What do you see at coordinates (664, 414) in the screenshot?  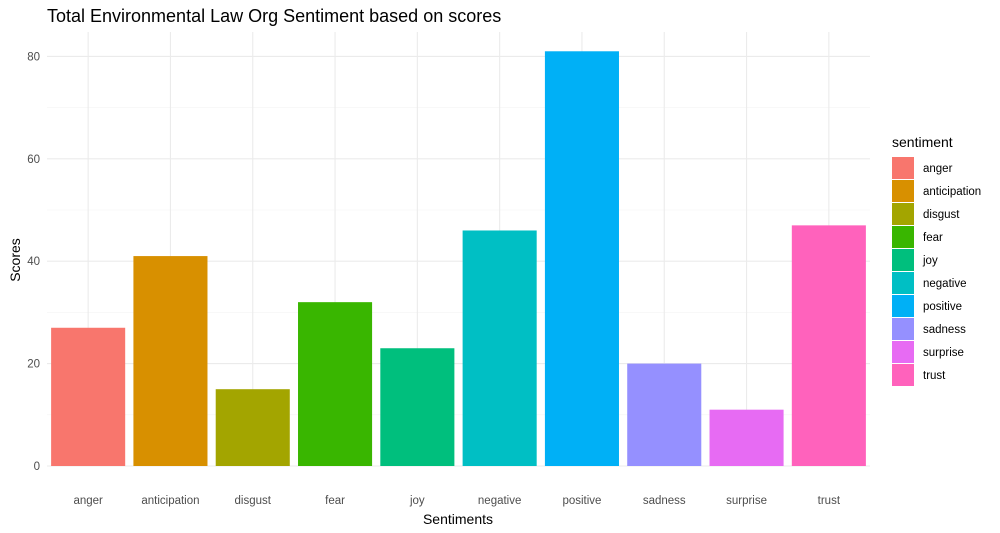 I see `bar-sadness` at bounding box center [664, 414].